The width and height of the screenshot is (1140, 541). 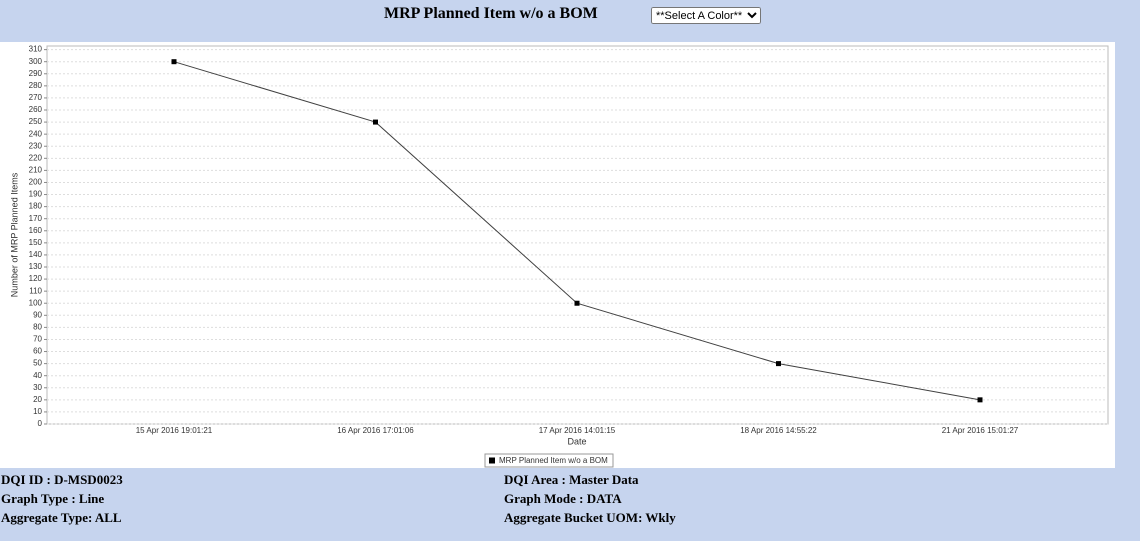 What do you see at coordinates (36, 61) in the screenshot?
I see `y-tick-label: 300` at bounding box center [36, 61].